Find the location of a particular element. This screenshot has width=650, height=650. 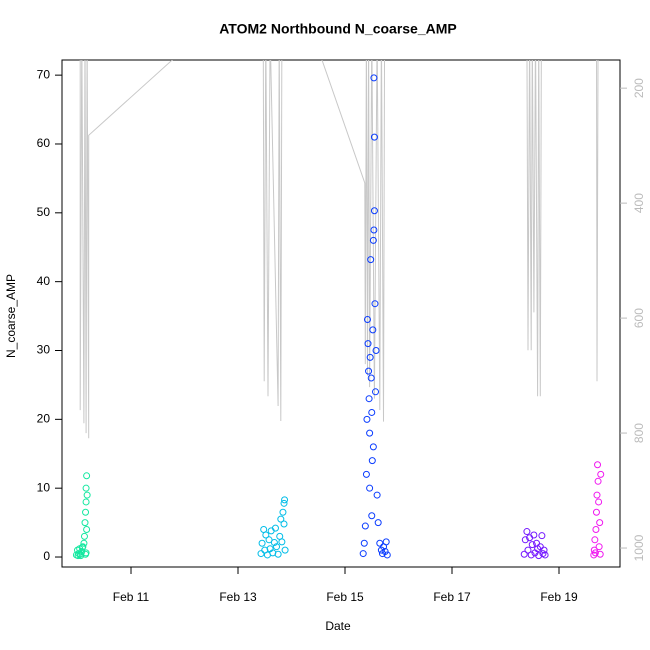

y-tick-label: 40 is located at coordinates (44, 281).